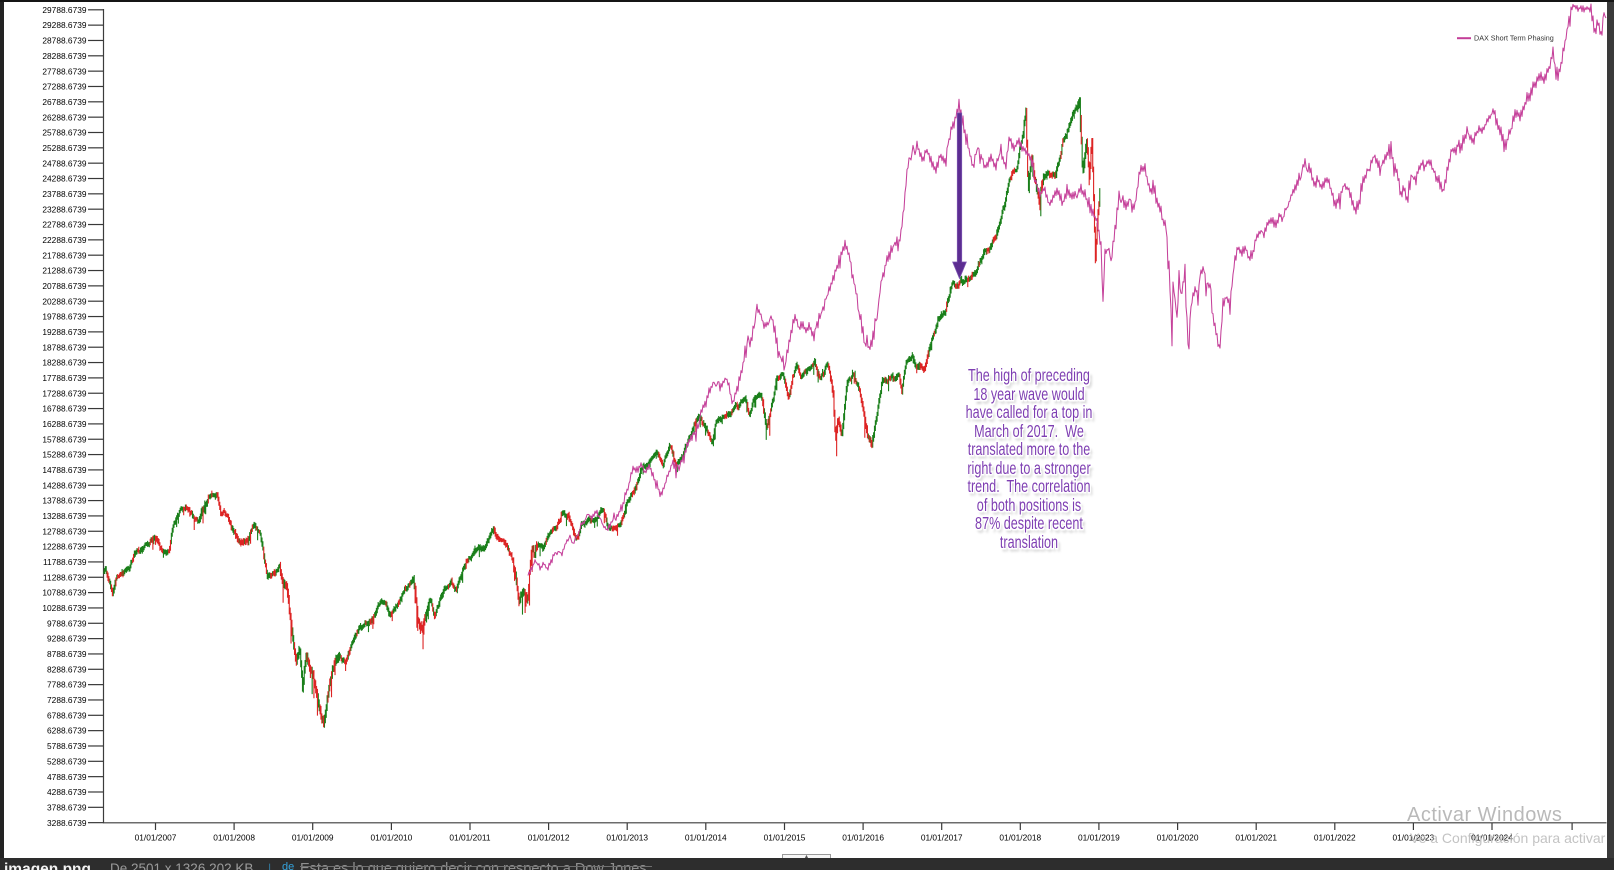  Describe the element at coordinates (64, 332) in the screenshot. I see `svg-text: 19288.6739` at that location.